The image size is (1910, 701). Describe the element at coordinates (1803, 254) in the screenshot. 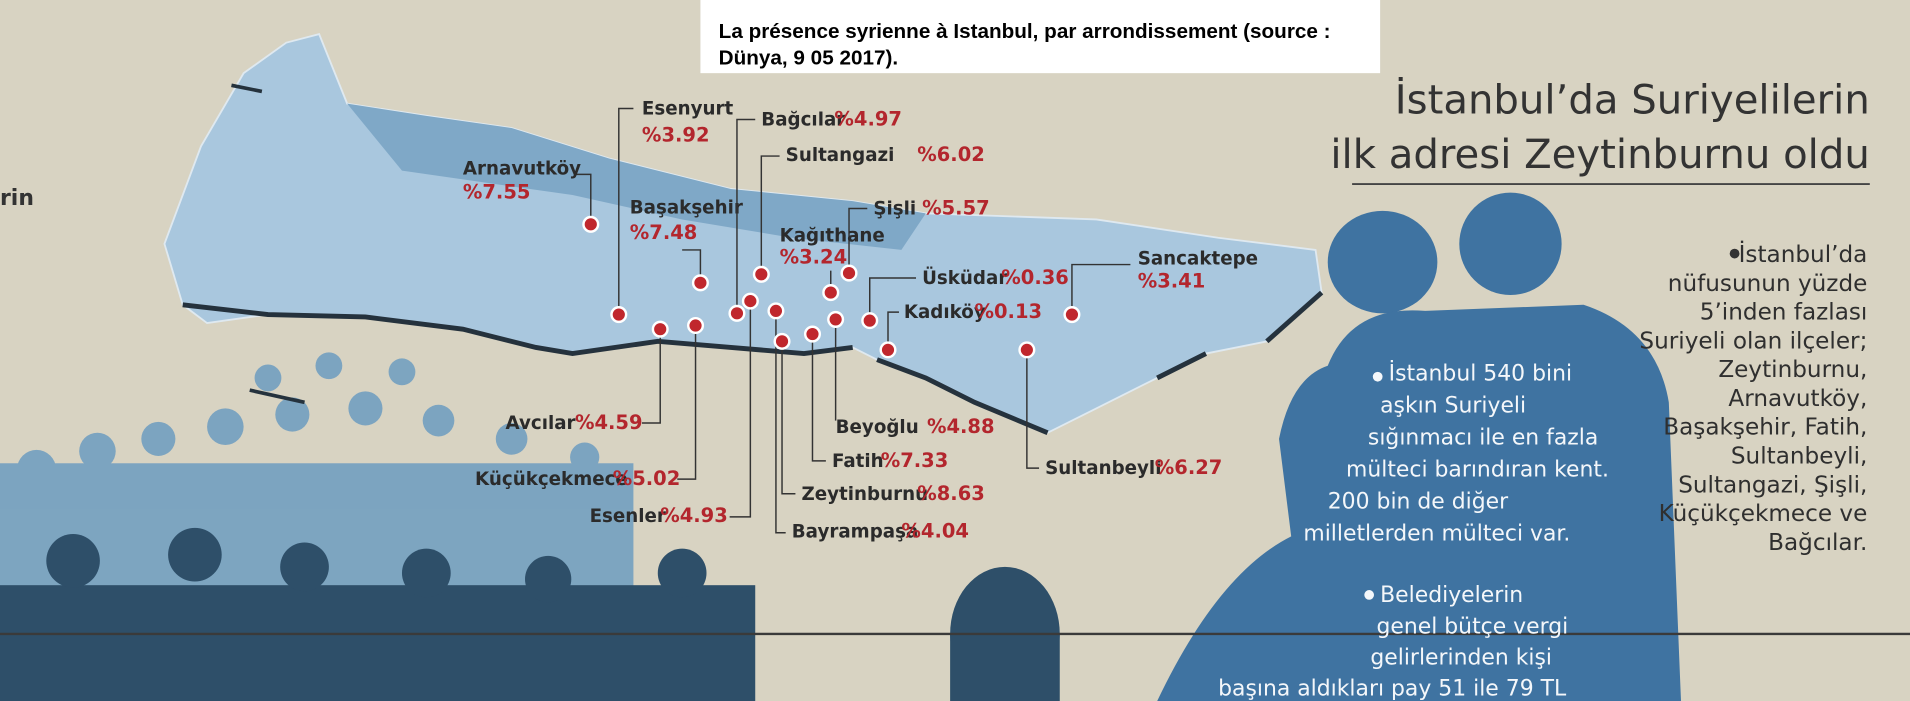

I see `side-note-line: İstanbul’da` at that location.